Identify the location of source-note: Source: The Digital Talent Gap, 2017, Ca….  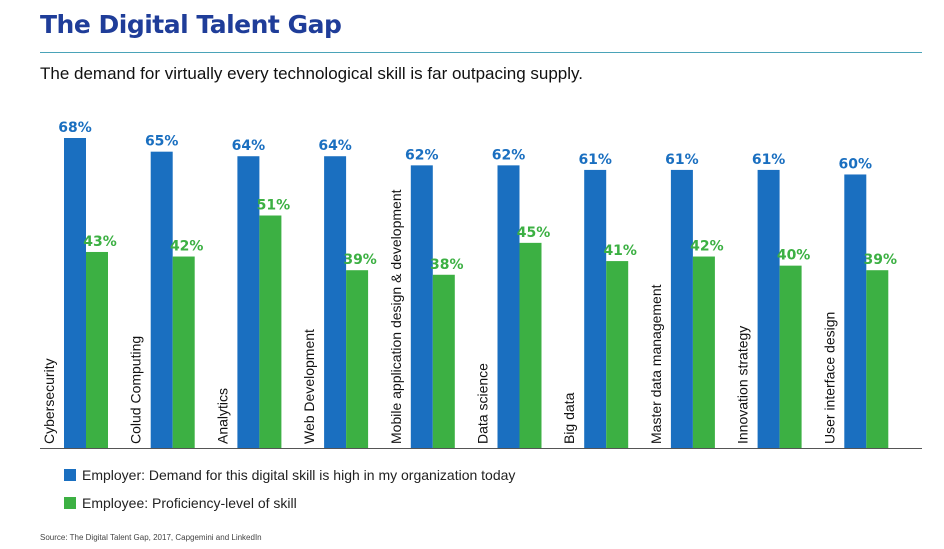
(151, 537).